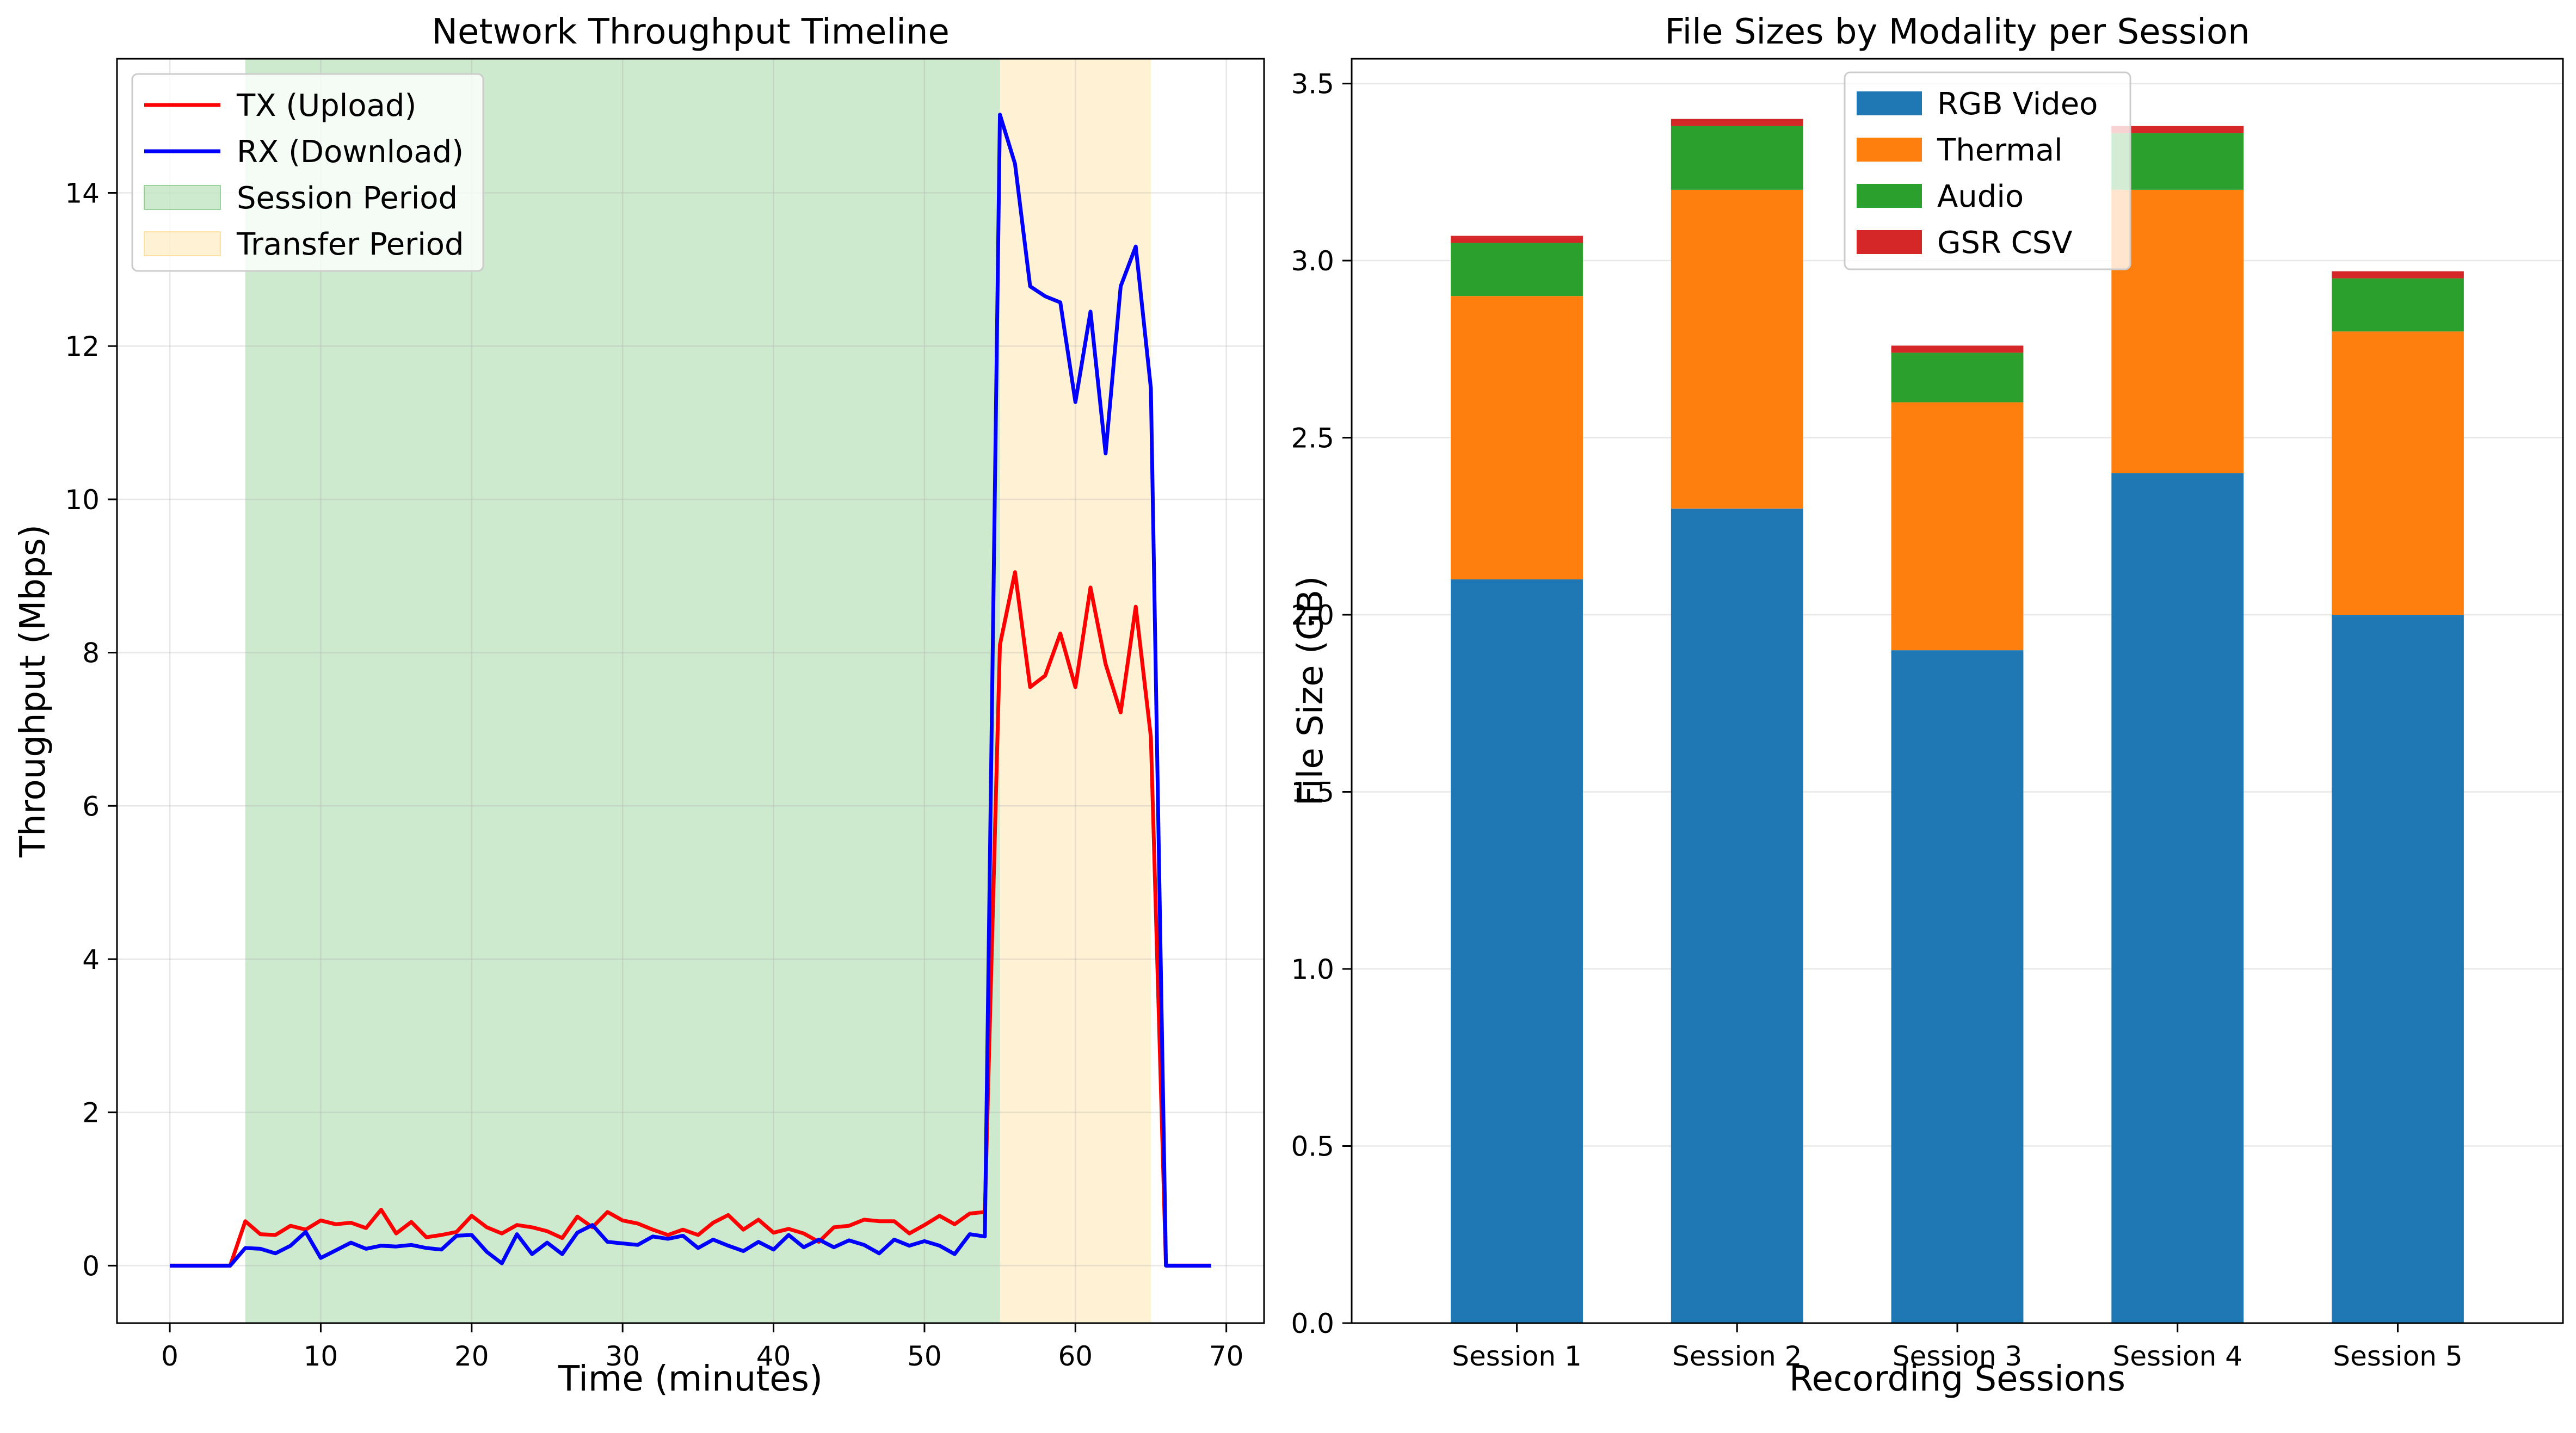 The width and height of the screenshot is (2576, 1433). What do you see at coordinates (1312, 261) in the screenshot?
I see `y-tick-label: 3.0` at bounding box center [1312, 261].